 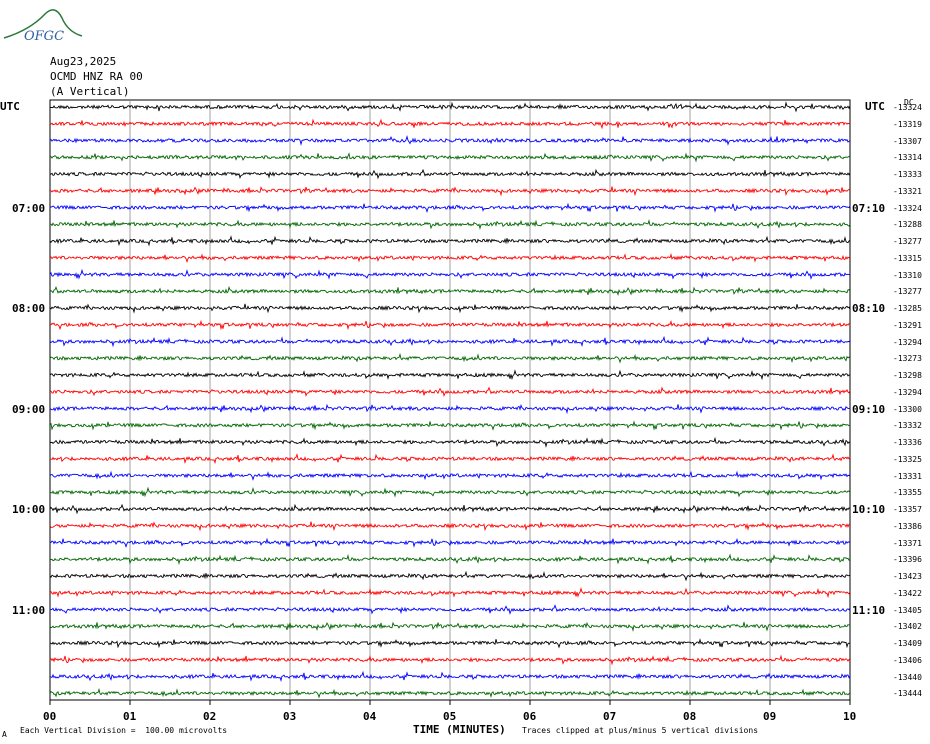 I want to click on left-time-label: 08:00, so click(x=29, y=308).